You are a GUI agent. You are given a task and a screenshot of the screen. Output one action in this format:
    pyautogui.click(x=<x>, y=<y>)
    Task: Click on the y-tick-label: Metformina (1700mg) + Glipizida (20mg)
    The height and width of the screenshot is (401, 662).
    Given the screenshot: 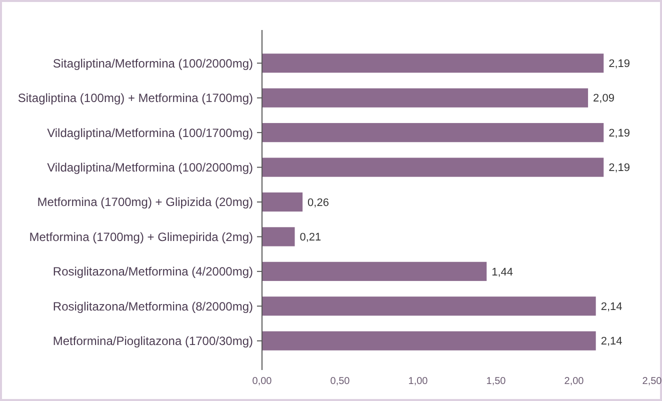 What is the action you would take?
    pyautogui.click(x=145, y=202)
    